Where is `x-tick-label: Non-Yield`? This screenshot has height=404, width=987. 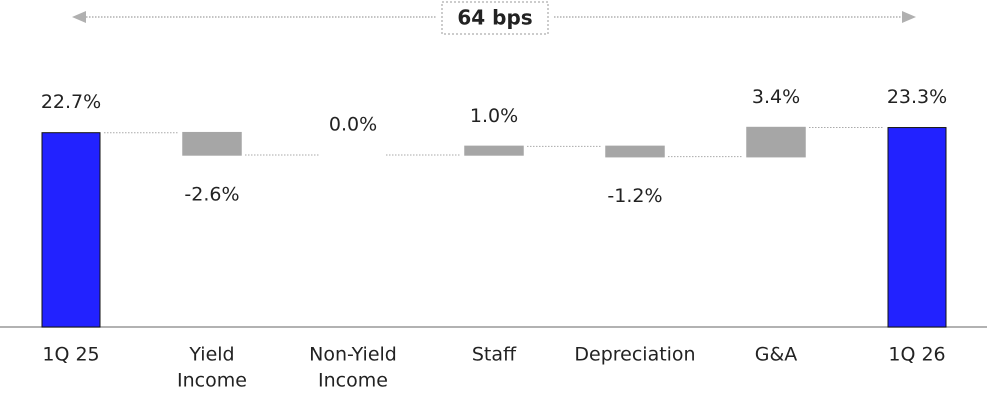 x-tick-label: Non-Yield is located at coordinates (353, 355).